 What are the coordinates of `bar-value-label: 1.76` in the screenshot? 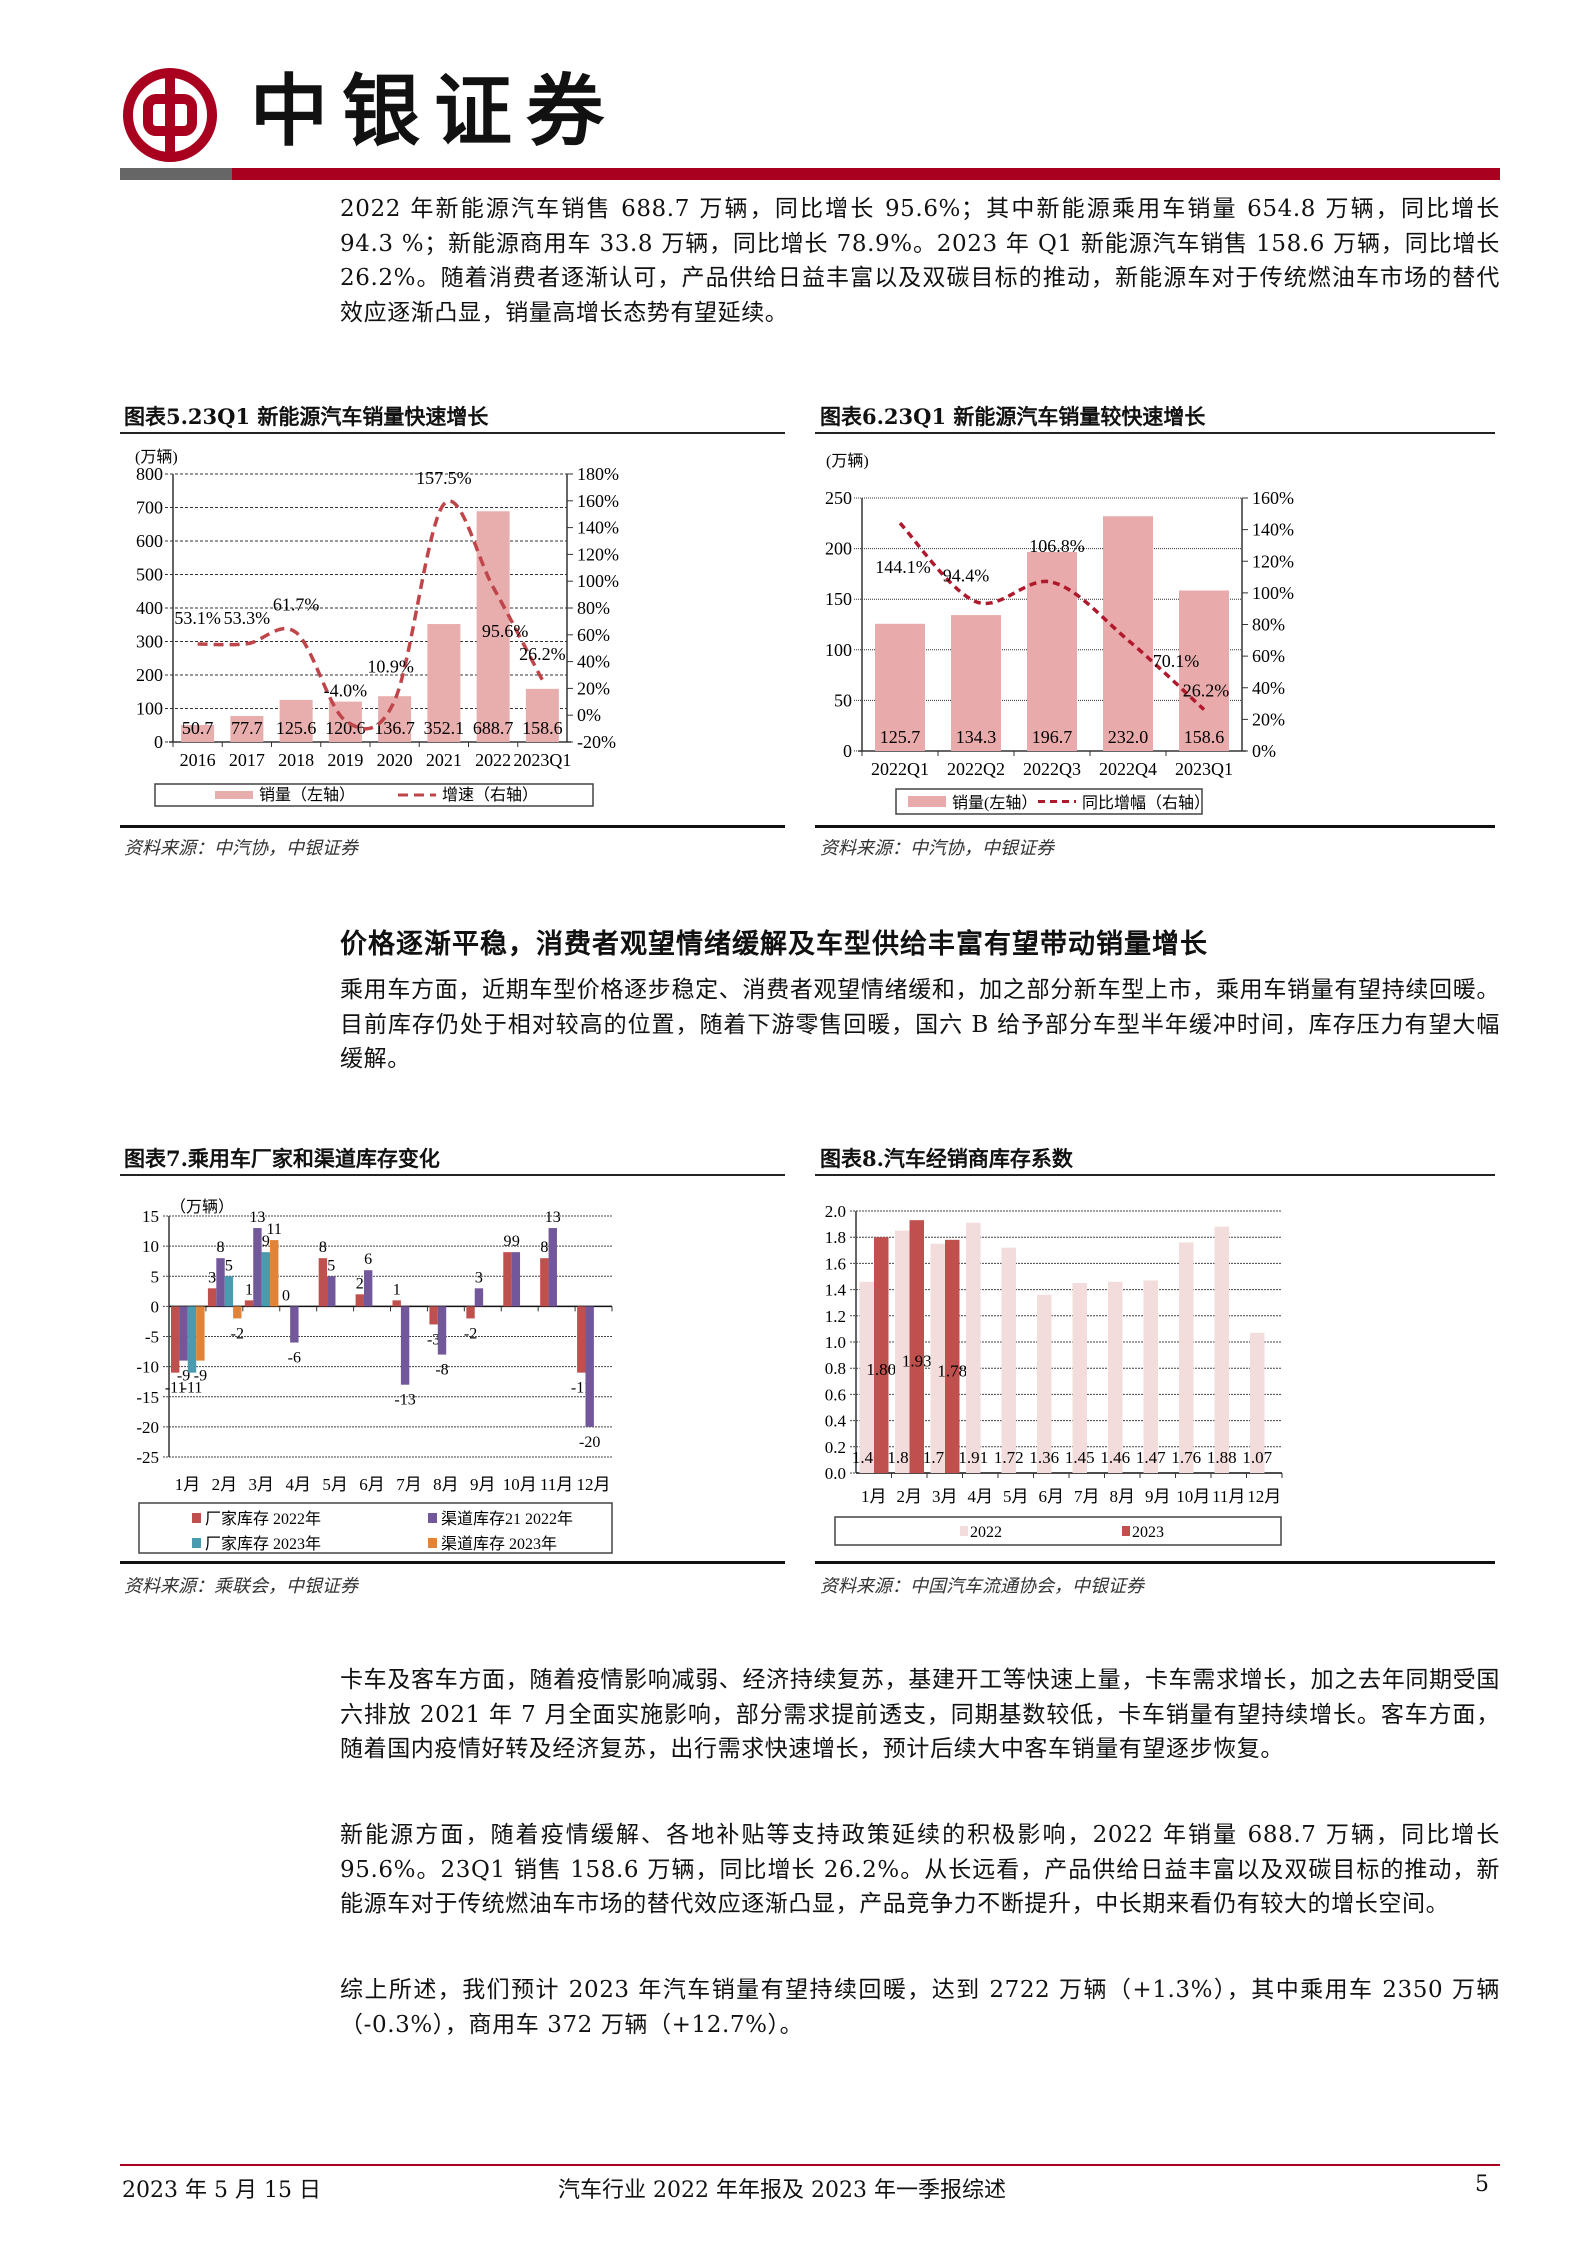 It's located at (1186, 1457).